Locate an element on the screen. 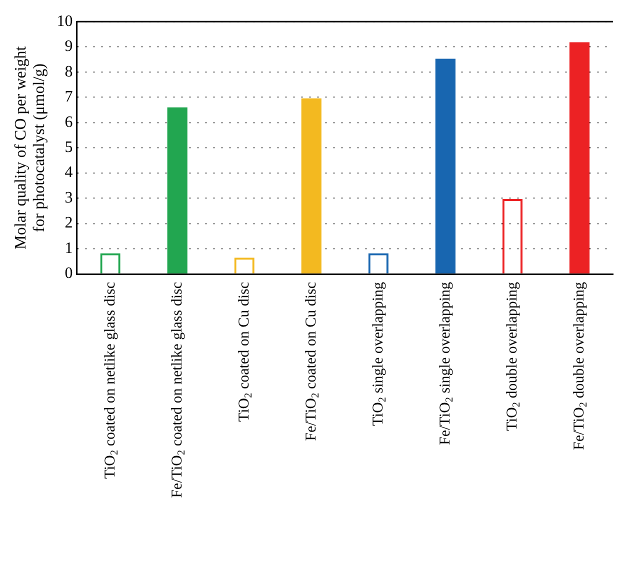  y-tick-label: 5 is located at coordinates (68, 147).